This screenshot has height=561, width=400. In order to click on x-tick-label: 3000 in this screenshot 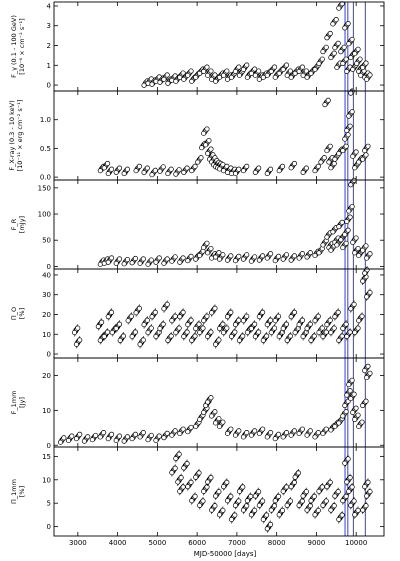, I will do `click(78, 543)`.